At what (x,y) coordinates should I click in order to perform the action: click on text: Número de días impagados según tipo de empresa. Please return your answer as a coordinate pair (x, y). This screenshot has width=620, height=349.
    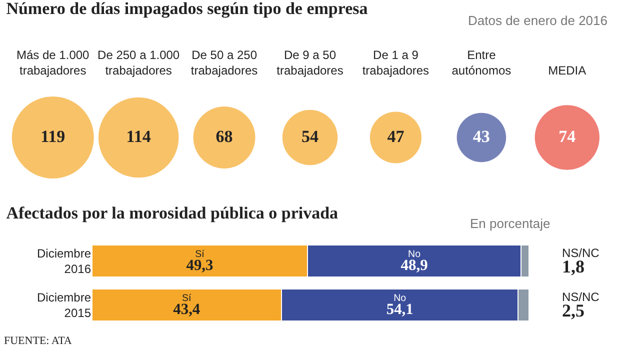
    Looking at the image, I should click on (187, 9).